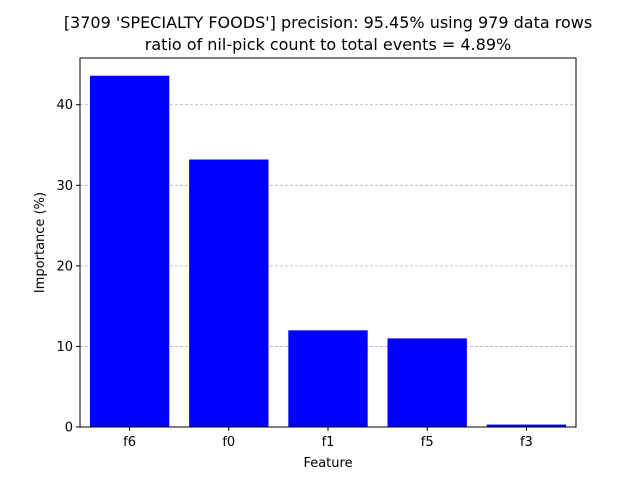 This screenshot has height=480, width=640. What do you see at coordinates (64, 347) in the screenshot?
I see `y-tick-label: 10` at bounding box center [64, 347].